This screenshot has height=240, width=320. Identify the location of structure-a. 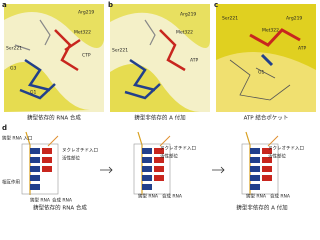
(54, 58).